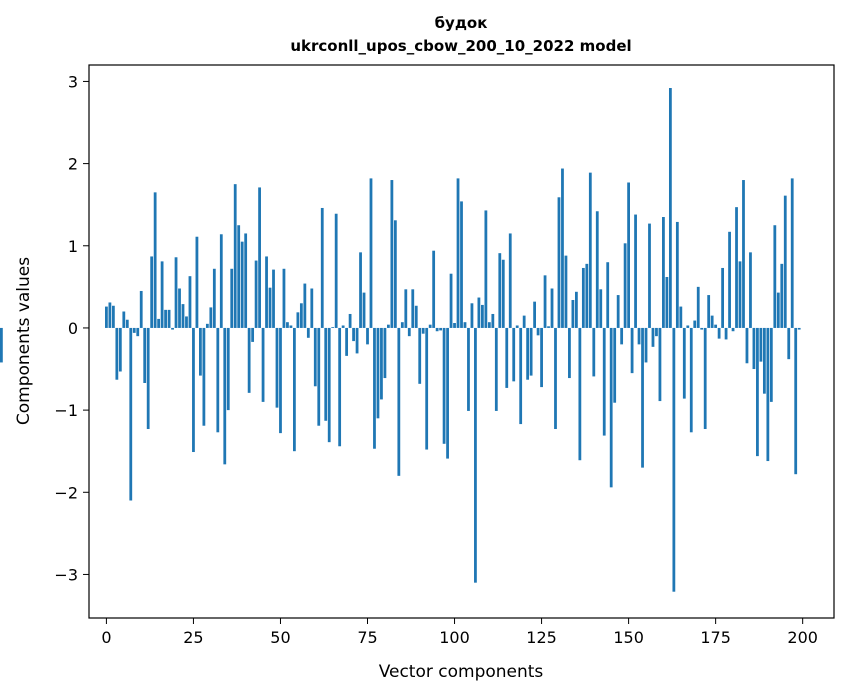 The height and width of the screenshot is (700, 847). Describe the element at coordinates (461, 23) in the screenshot. I see `chart-title-line-1: будок` at that location.